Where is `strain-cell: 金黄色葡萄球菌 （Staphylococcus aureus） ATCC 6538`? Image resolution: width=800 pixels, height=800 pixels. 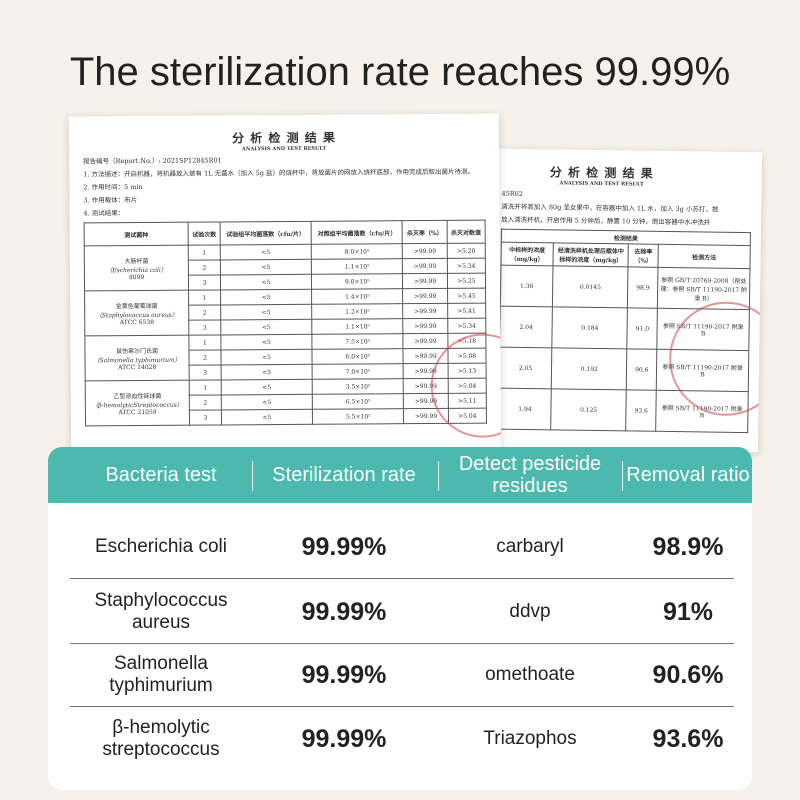 strain-cell: 金黄色葡萄球菌 （Staphylococcus aureus） ATCC 6538 is located at coordinates (137, 313).